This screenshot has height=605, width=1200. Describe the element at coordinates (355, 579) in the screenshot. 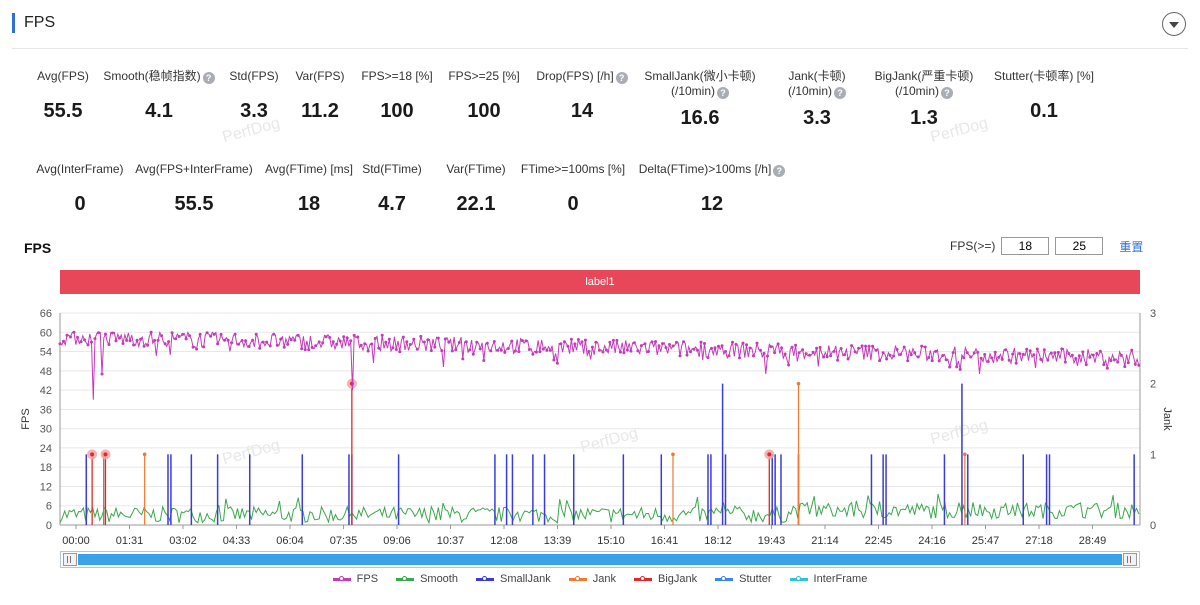

I see `legend-item-fps: FPS` at that location.